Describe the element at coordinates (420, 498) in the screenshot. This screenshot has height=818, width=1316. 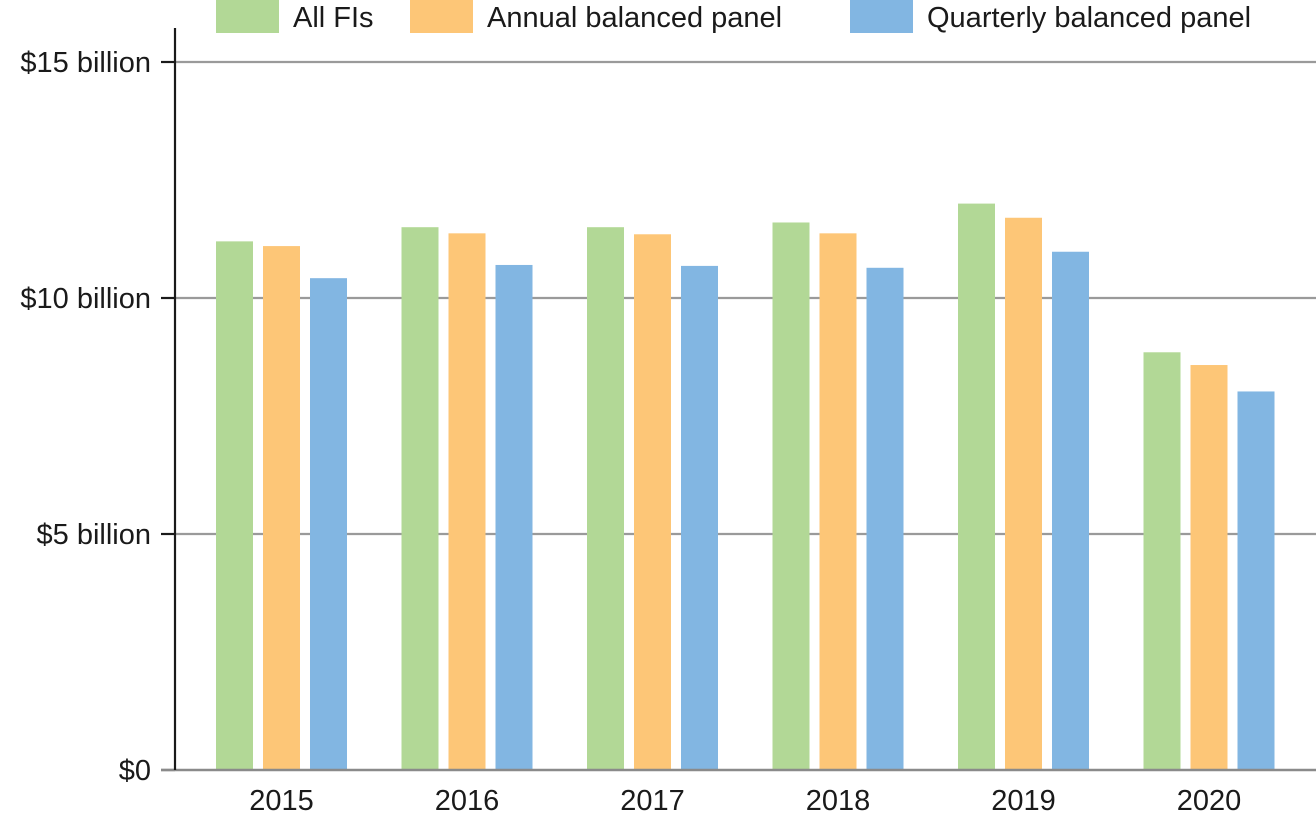
I see `bar-all-fis-2016` at that location.